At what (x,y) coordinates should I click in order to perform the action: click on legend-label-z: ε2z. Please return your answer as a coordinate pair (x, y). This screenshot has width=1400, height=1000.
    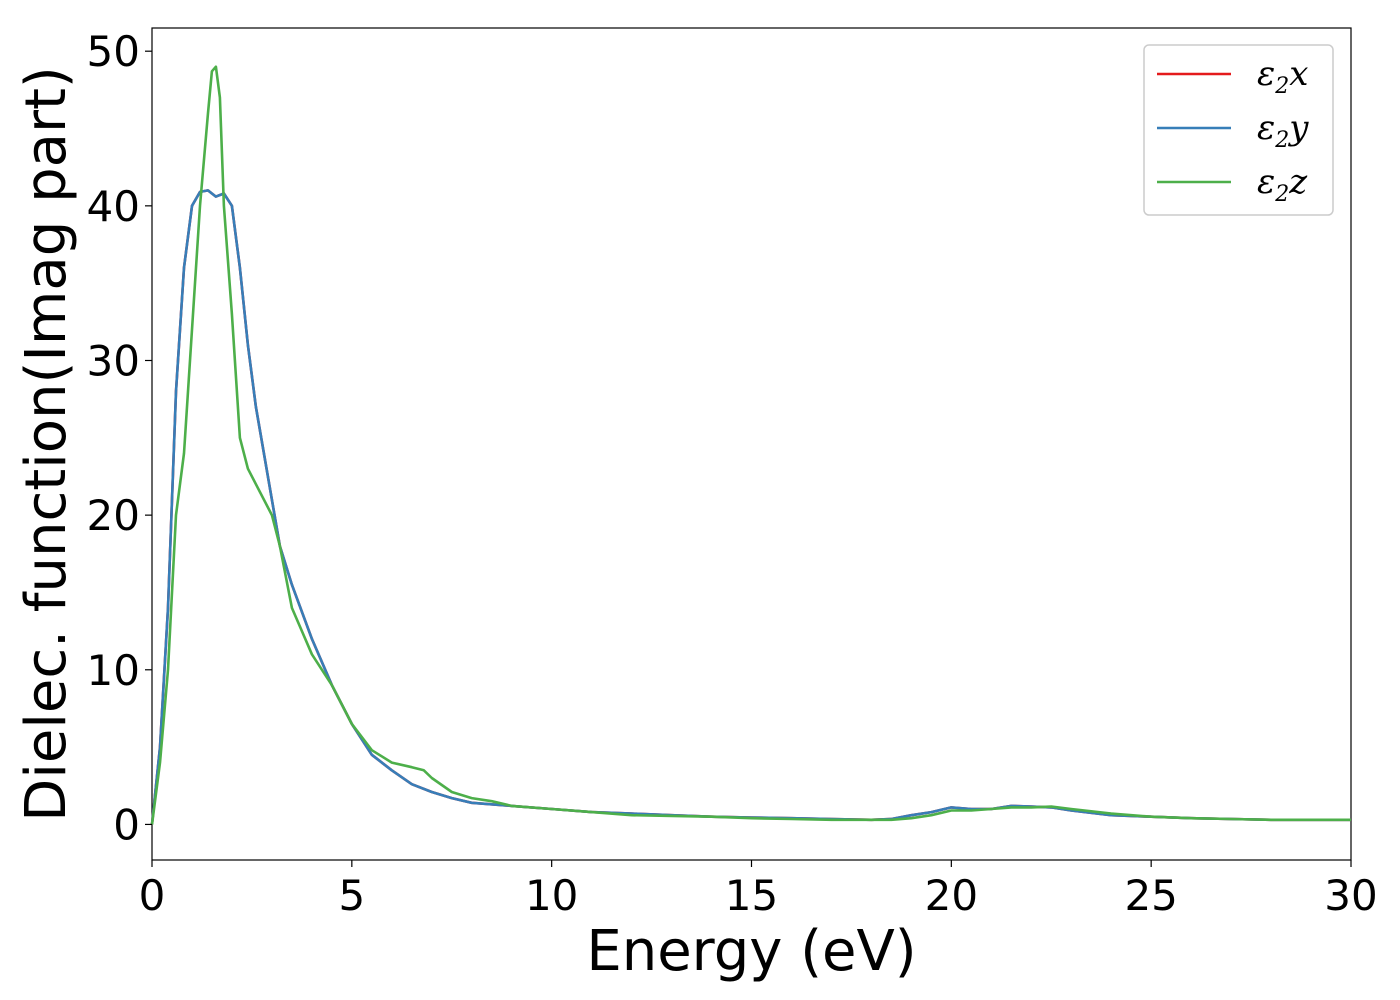
    Looking at the image, I should click on (1282, 184).